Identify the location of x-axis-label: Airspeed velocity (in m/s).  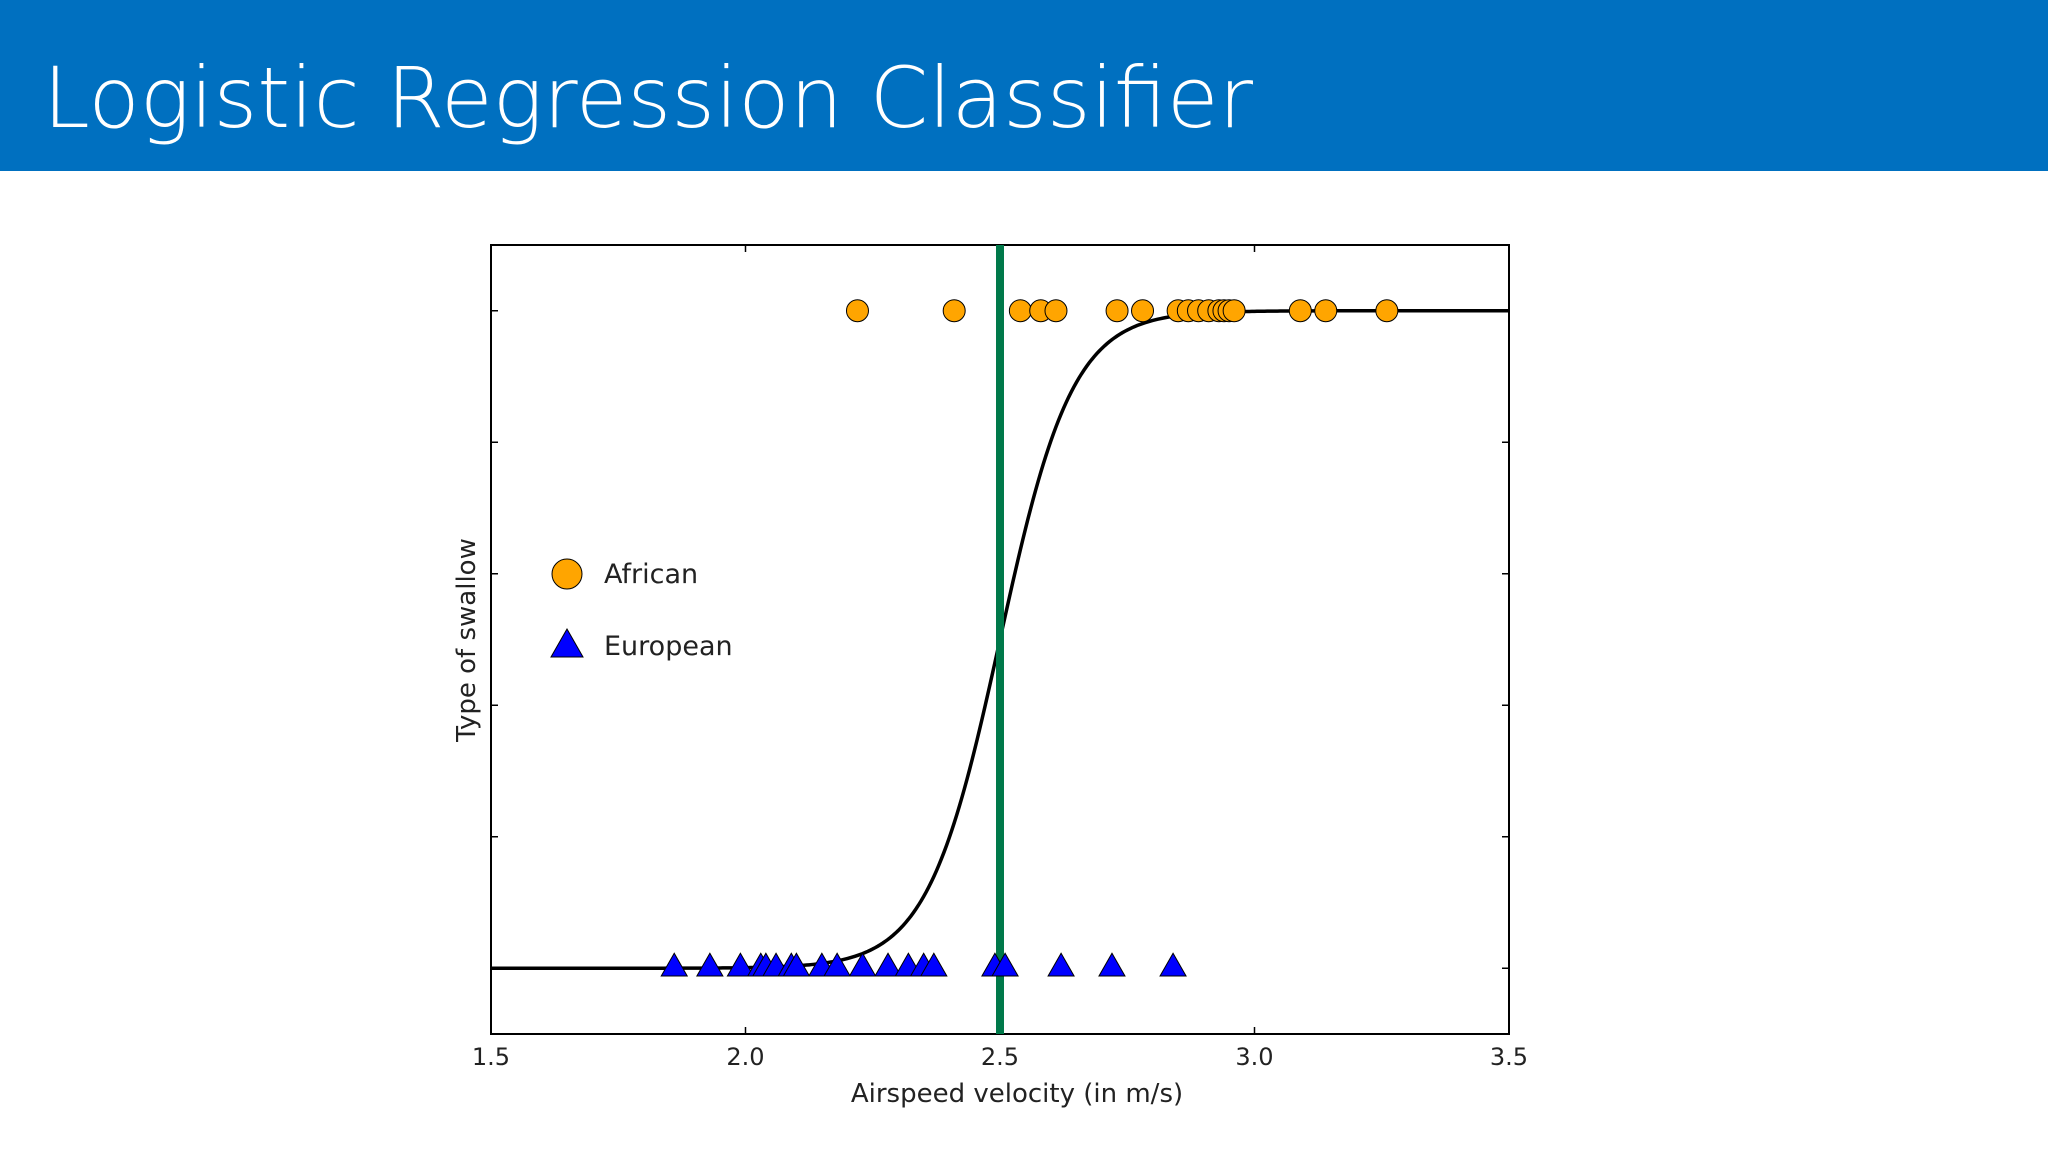
(1017, 1094).